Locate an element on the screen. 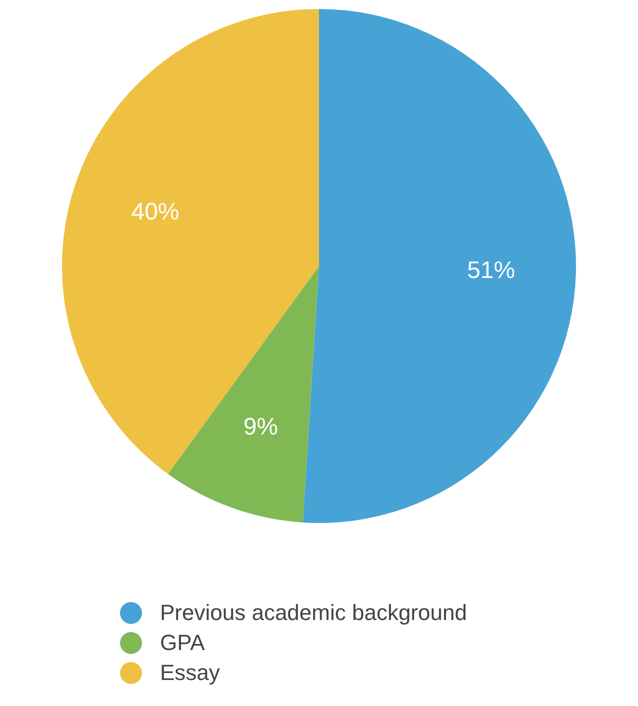  data-label: 9% is located at coordinates (260, 427).